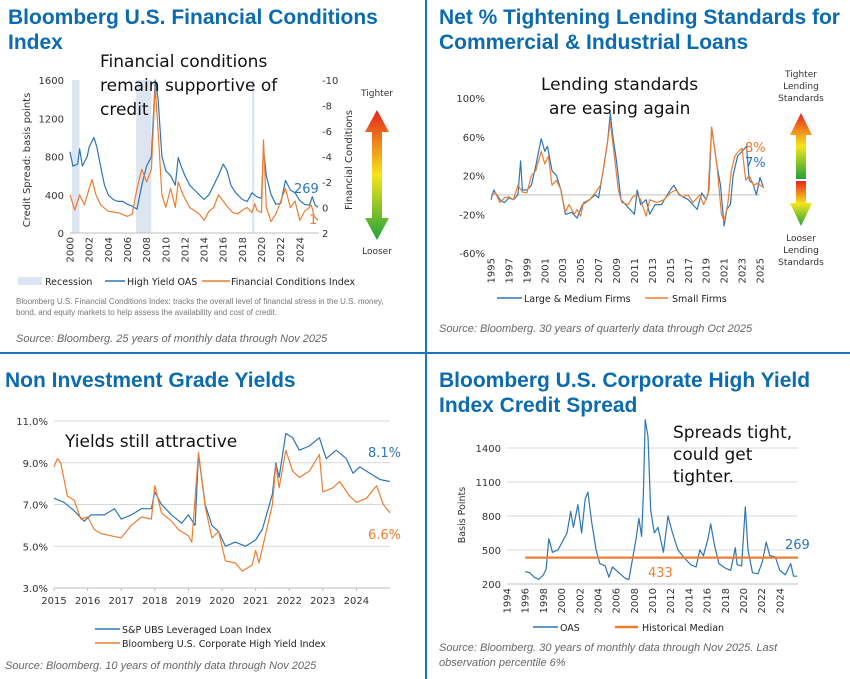 The width and height of the screenshot is (850, 679). I want to click on y-axis-title: Basis Points, so click(462, 515).